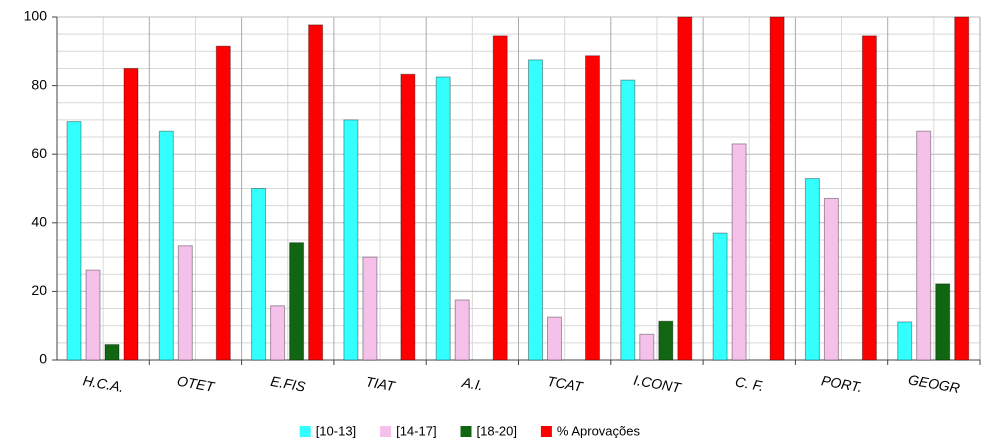 This screenshot has height=441, width=982. Describe the element at coordinates (565, 384) in the screenshot. I see `x-tick-label: TCAT` at that location.